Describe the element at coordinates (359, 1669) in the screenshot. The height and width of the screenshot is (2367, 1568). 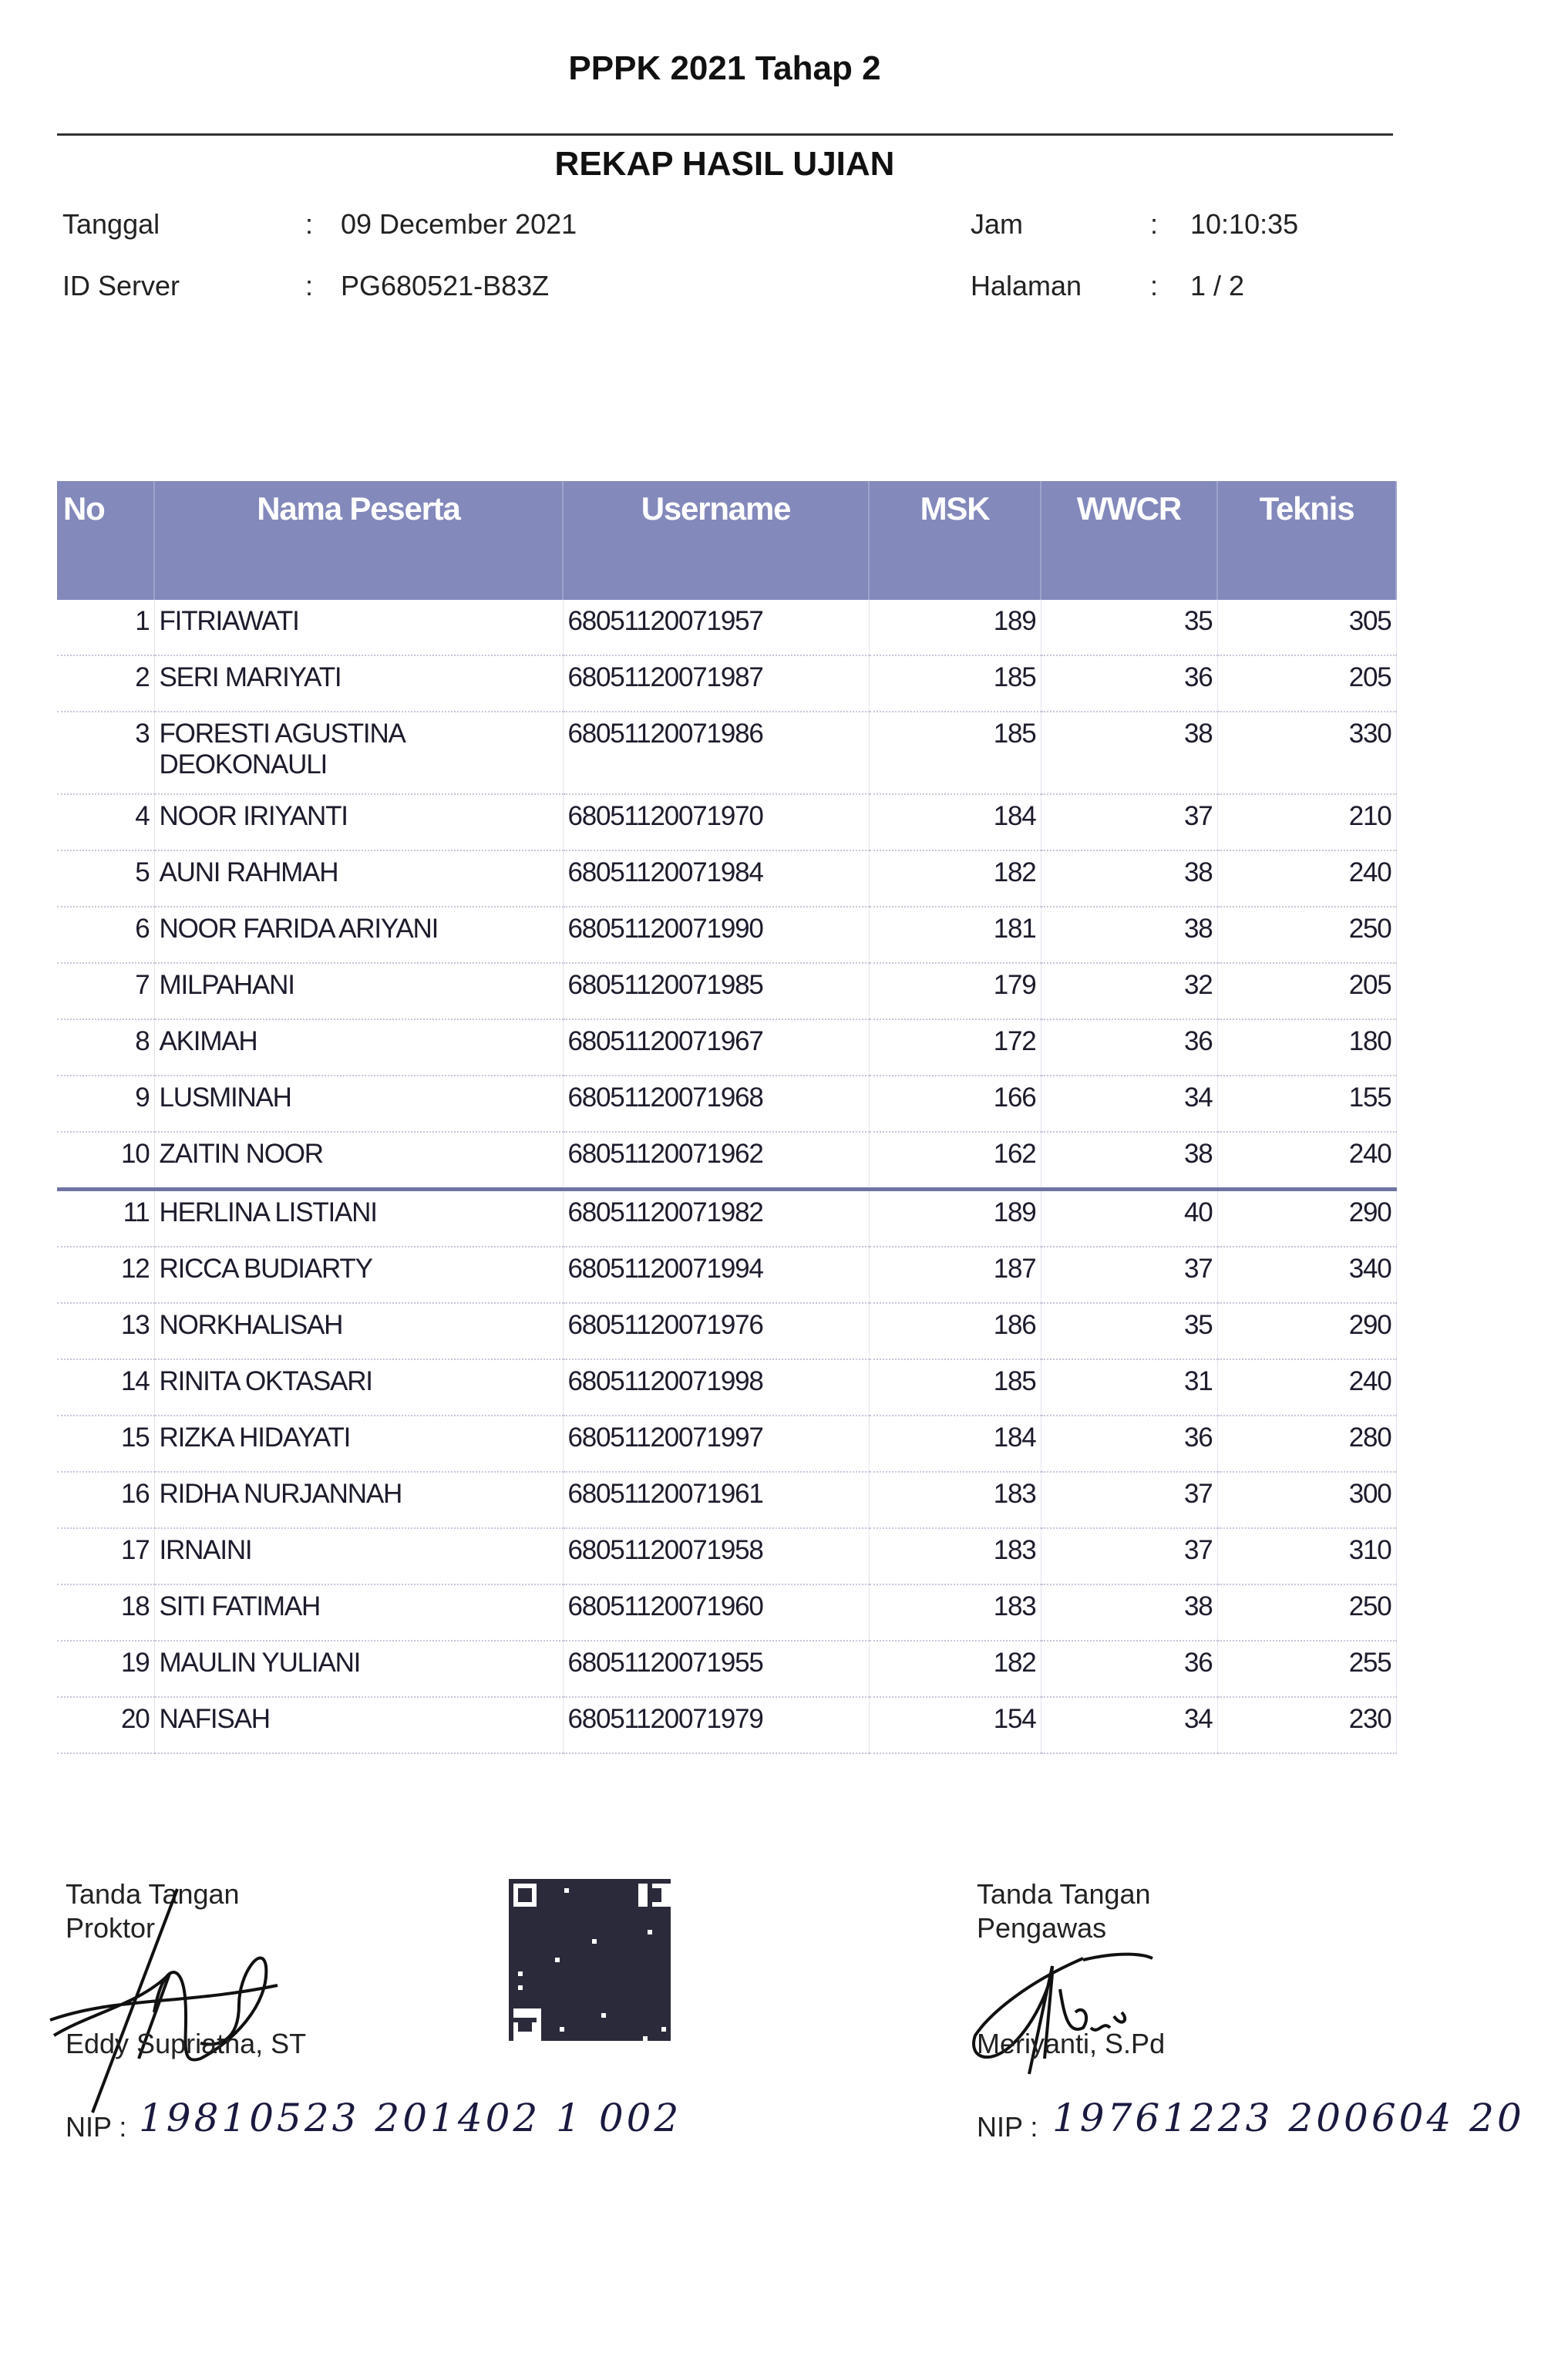
I see `cell-nama: MAULIN YULIANI` at that location.